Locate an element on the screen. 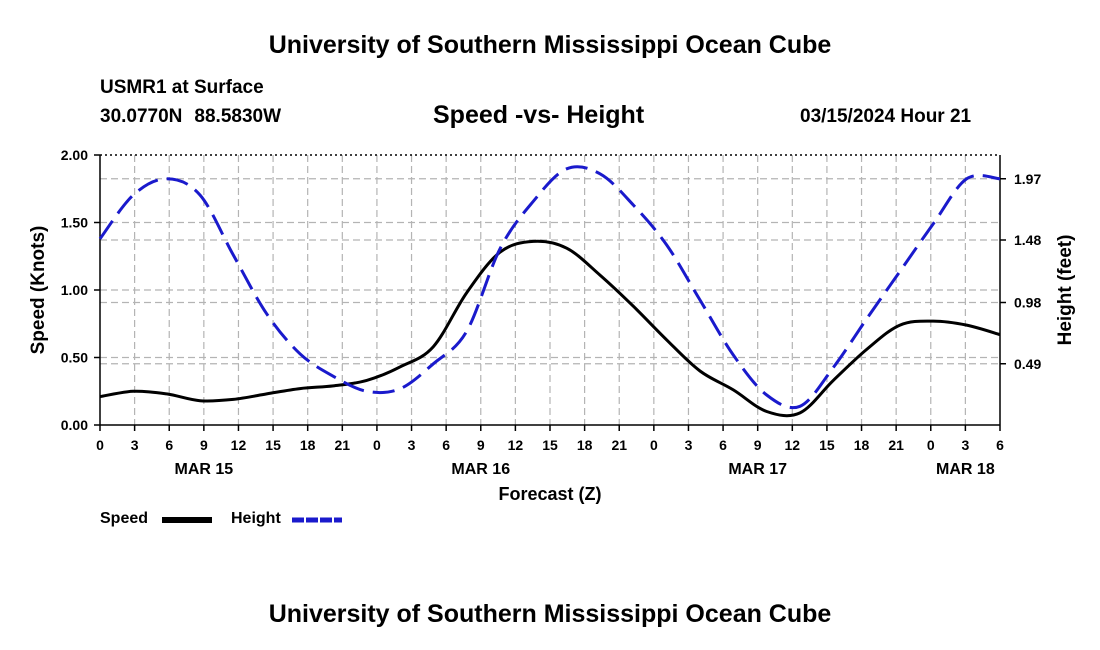  coordinates: 30.0770N 88.5830W is located at coordinates (190, 117).